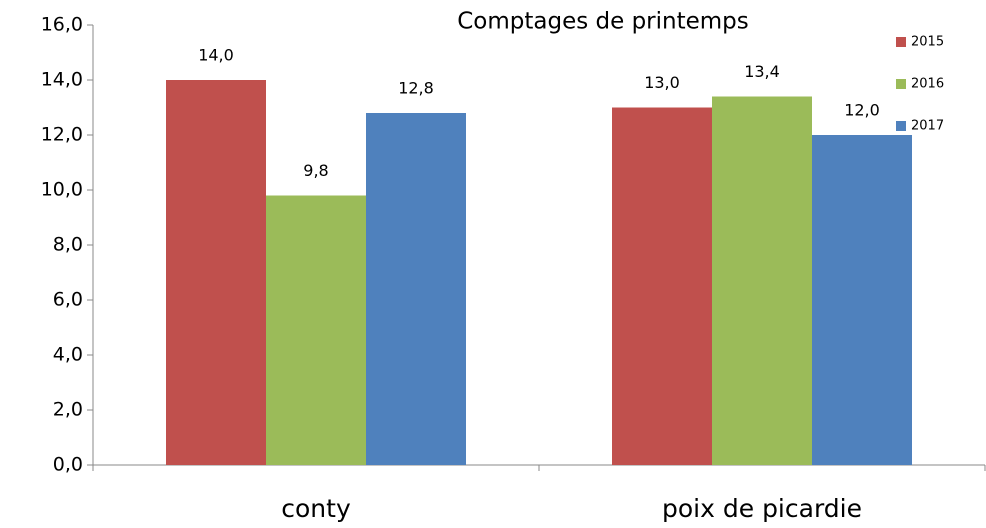  I want to click on legend-label: 2017, so click(927, 126).